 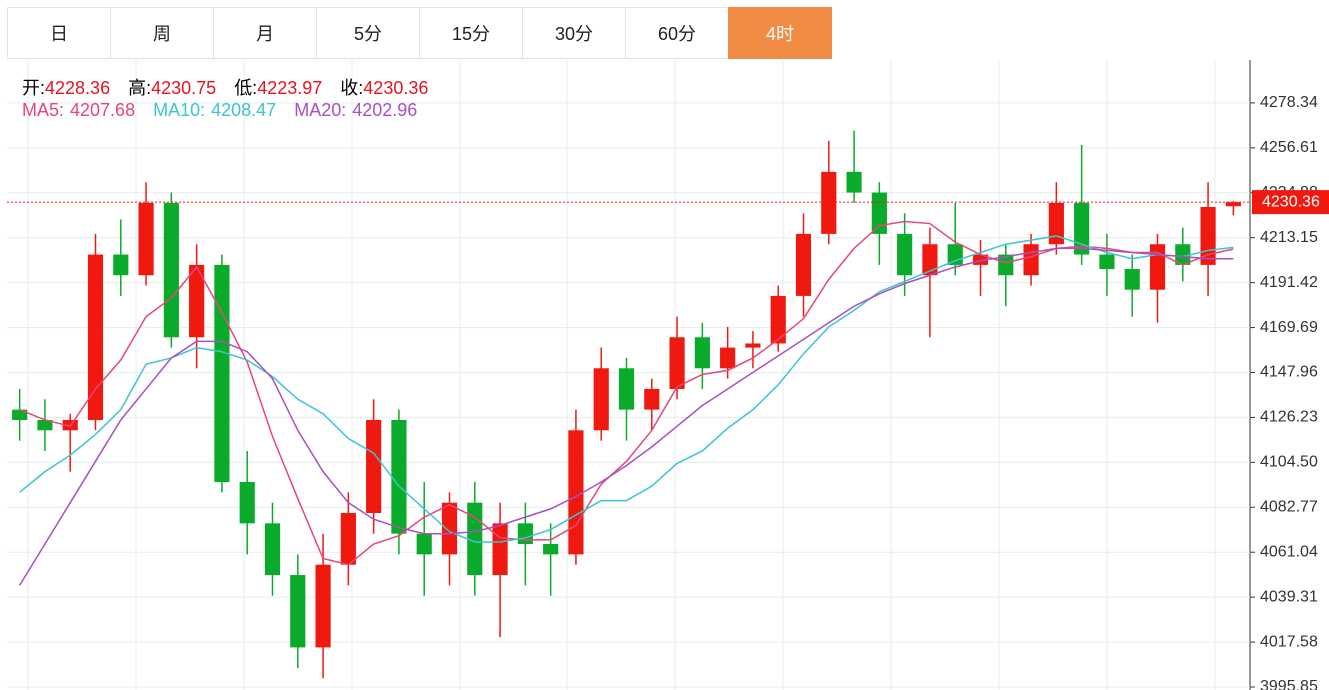 I want to click on last-price-label: 4230.36, so click(x=1291, y=201).